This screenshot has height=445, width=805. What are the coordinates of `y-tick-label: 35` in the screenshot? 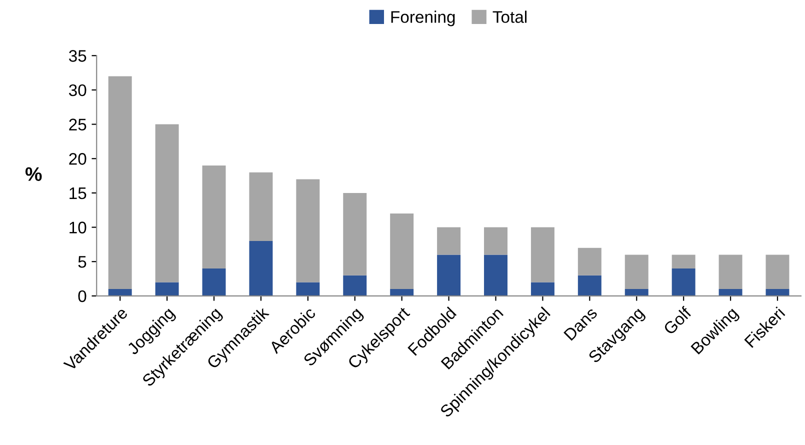 It's located at (77, 56).